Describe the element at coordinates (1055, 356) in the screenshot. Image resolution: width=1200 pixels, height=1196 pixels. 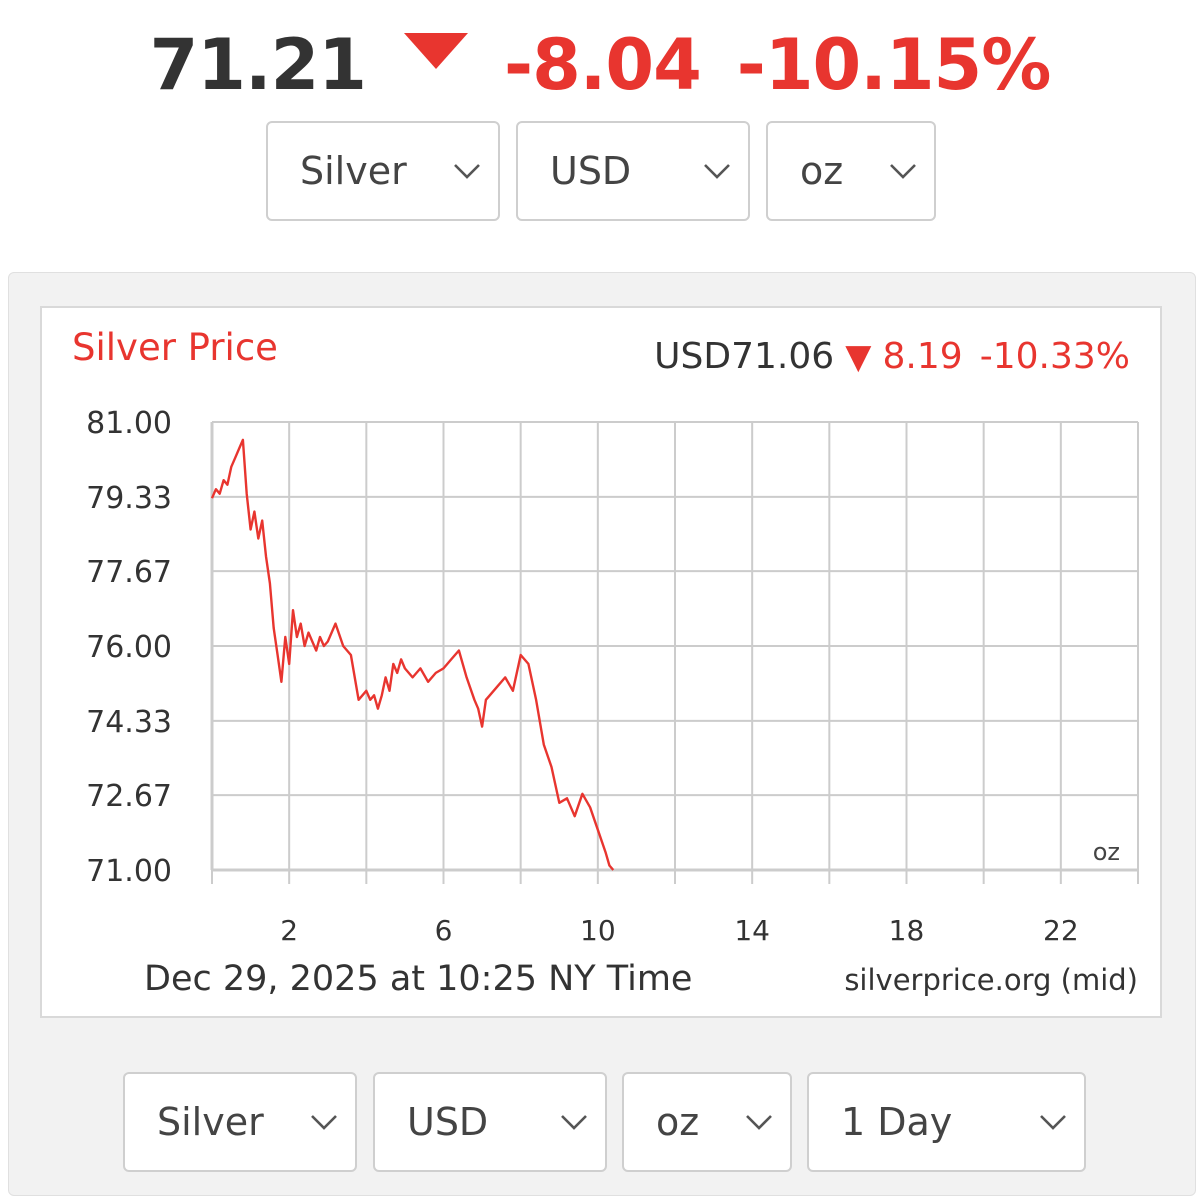
I see `chart-summary-percent: -10.33%` at that location.